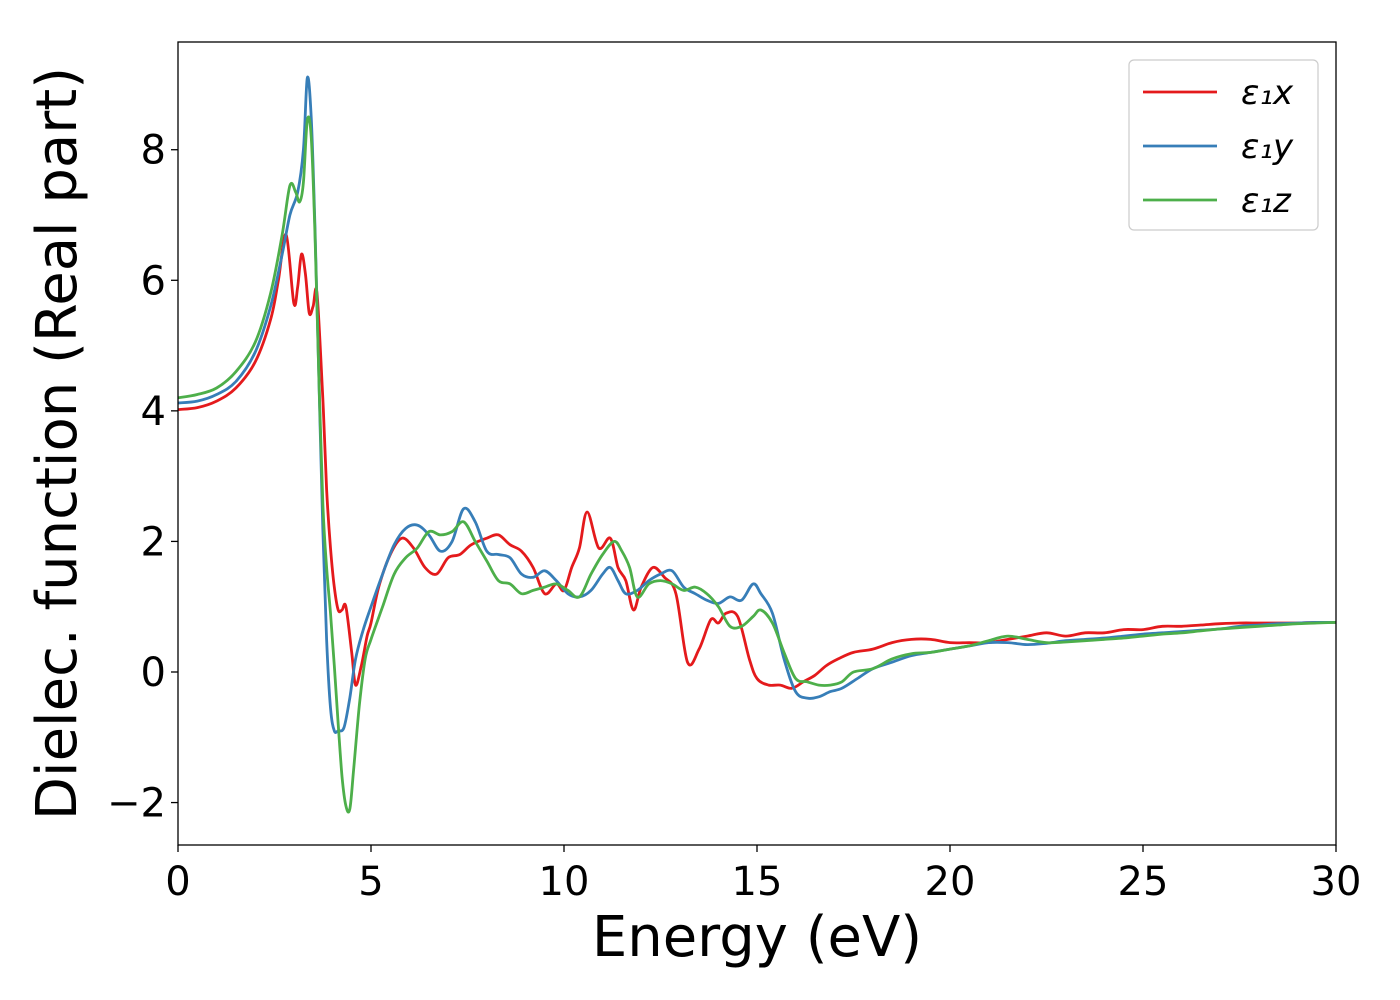 The height and width of the screenshot is (1000, 1400). I want to click on x-tick-label: 25, so click(1143, 882).